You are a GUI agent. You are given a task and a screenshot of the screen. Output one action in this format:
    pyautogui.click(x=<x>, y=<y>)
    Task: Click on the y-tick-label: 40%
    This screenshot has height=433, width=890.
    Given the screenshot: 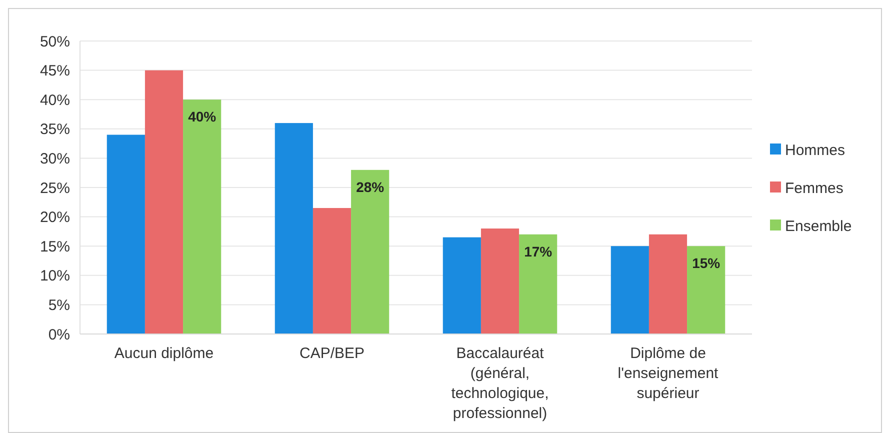 What is the action you would take?
    pyautogui.click(x=55, y=100)
    